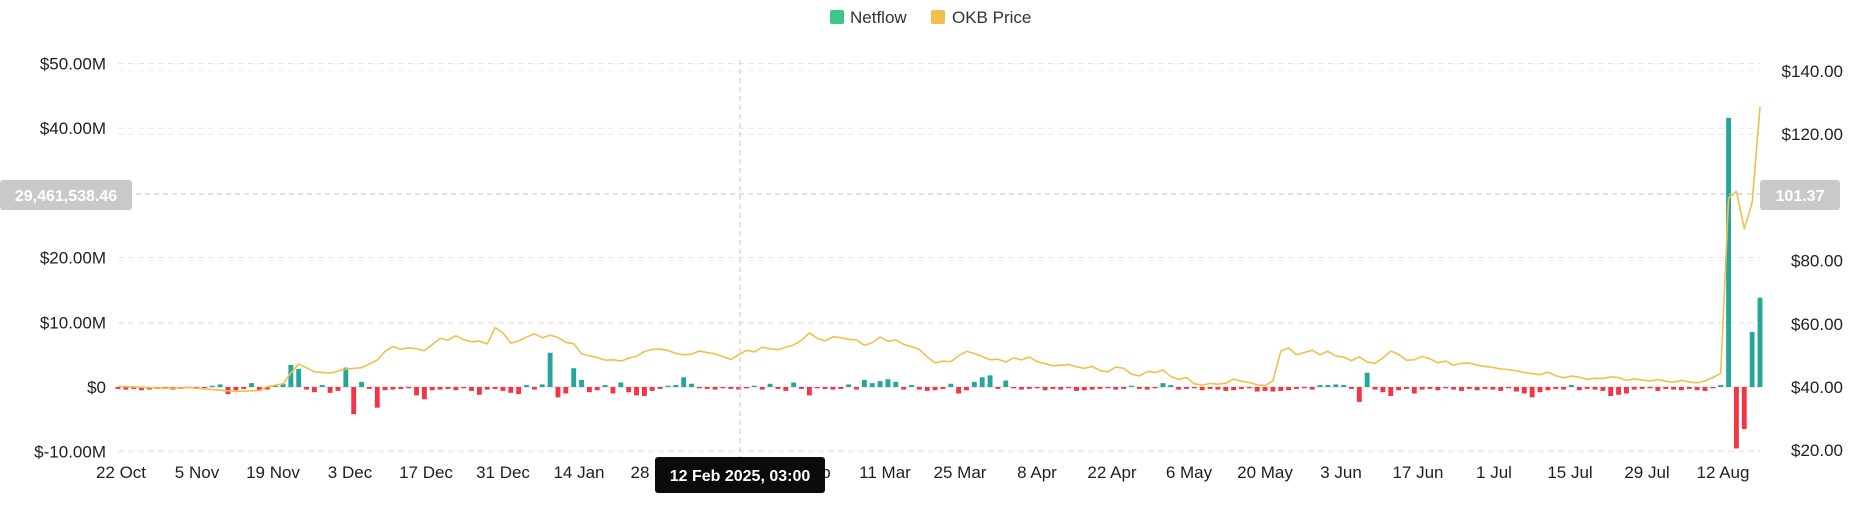  Describe the element at coordinates (938, 17) in the screenshot. I see `legend-swatch-okb-price` at that location.